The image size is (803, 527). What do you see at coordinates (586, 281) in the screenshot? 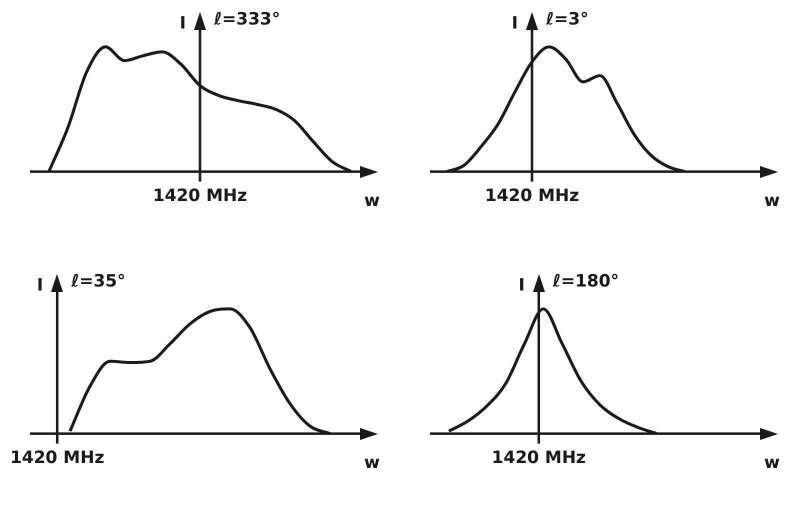
I see `chart-title: ℓ=180°` at bounding box center [586, 281].